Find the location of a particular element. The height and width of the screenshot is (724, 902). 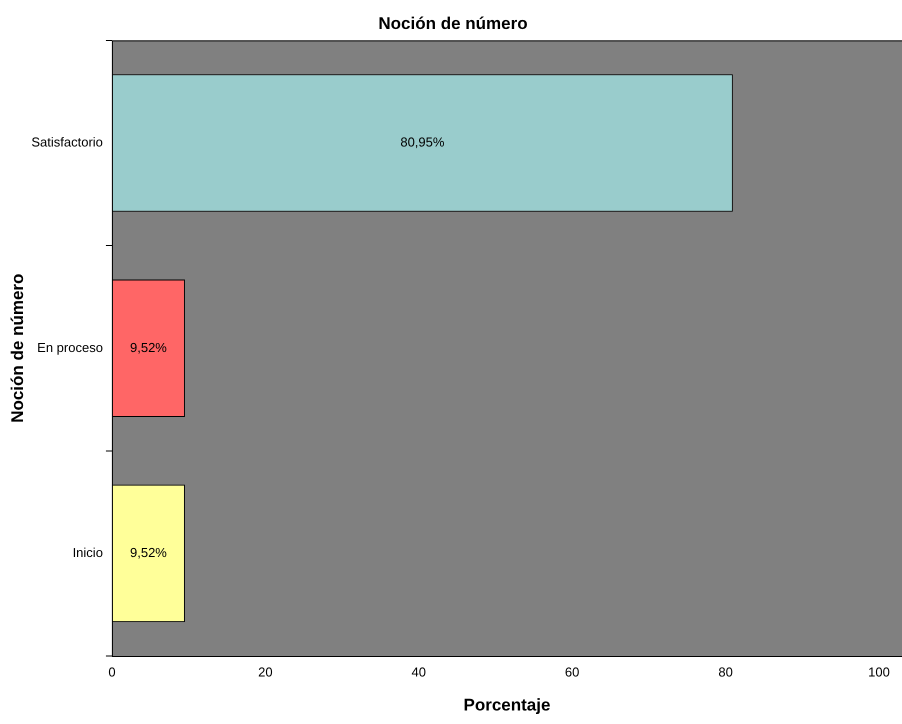

x-tick-label: 0 is located at coordinates (112, 672).